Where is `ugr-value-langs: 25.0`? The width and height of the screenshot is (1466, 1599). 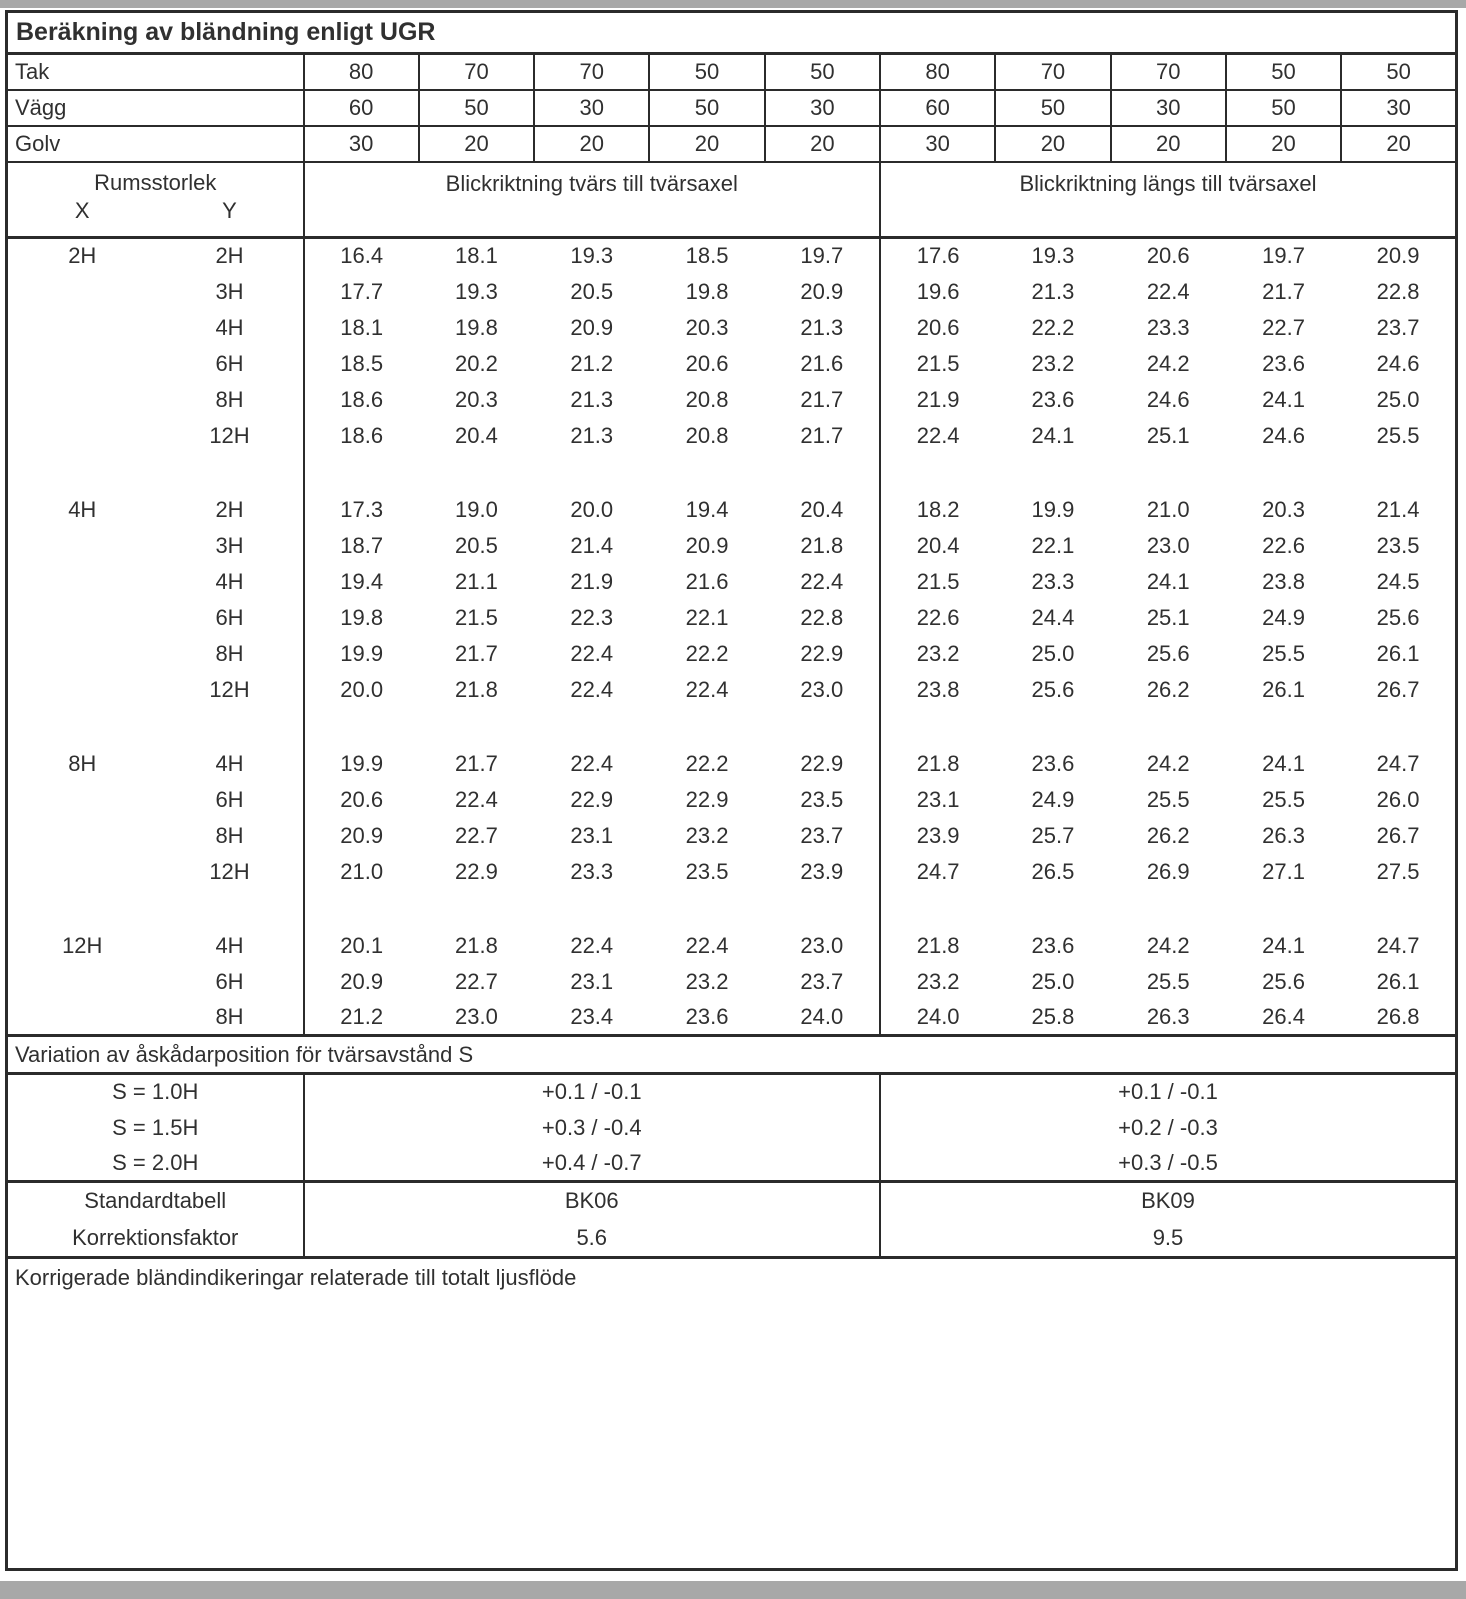
ugr-value-langs: 25.0 is located at coordinates (1398, 399).